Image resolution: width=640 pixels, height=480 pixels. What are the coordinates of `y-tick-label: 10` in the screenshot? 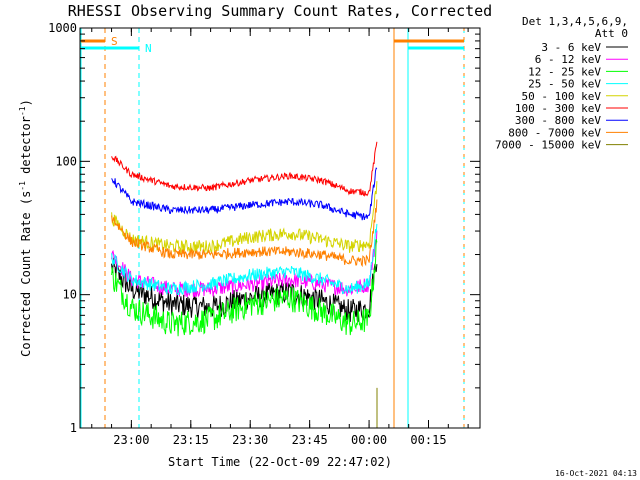 It's located at (70, 295).